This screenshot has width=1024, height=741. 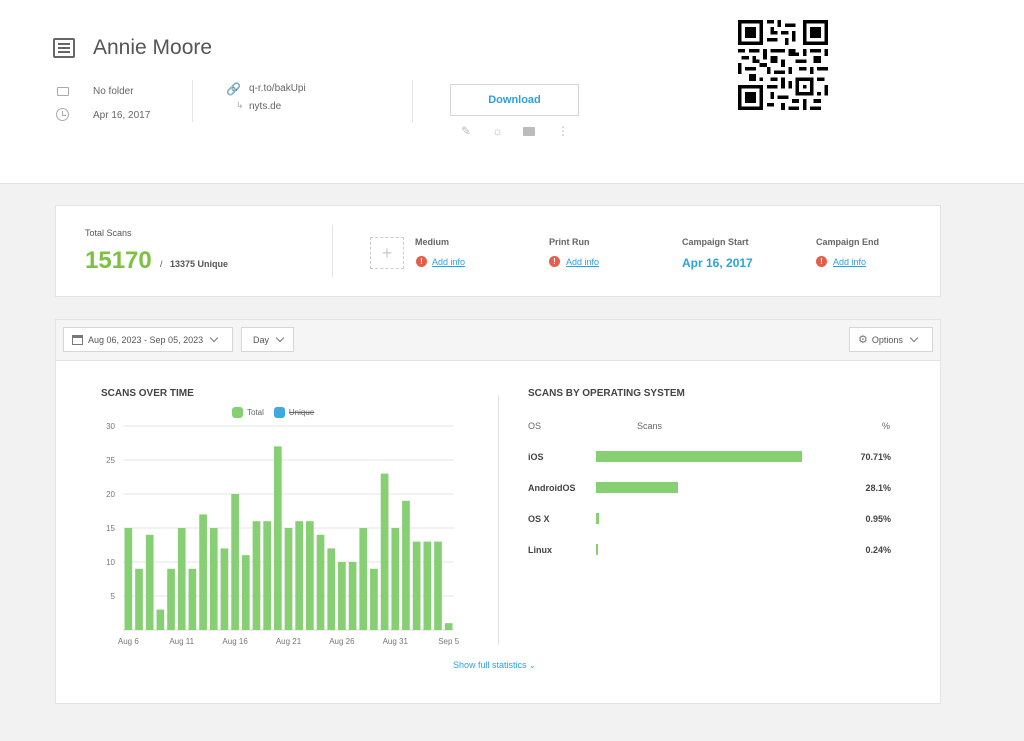 I want to click on medium-add-info-link: Add info, so click(x=449, y=262).